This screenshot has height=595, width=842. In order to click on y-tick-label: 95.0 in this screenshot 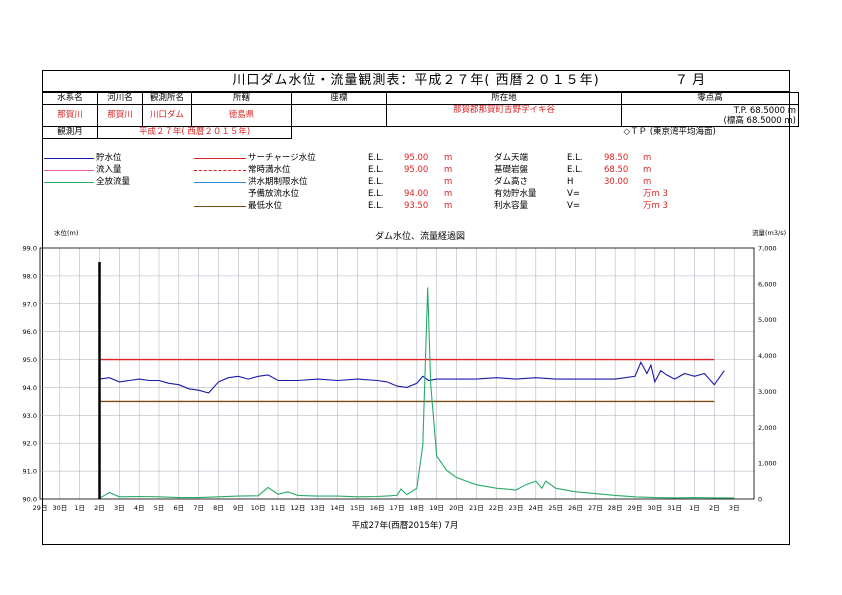, I will do `click(30, 360)`.